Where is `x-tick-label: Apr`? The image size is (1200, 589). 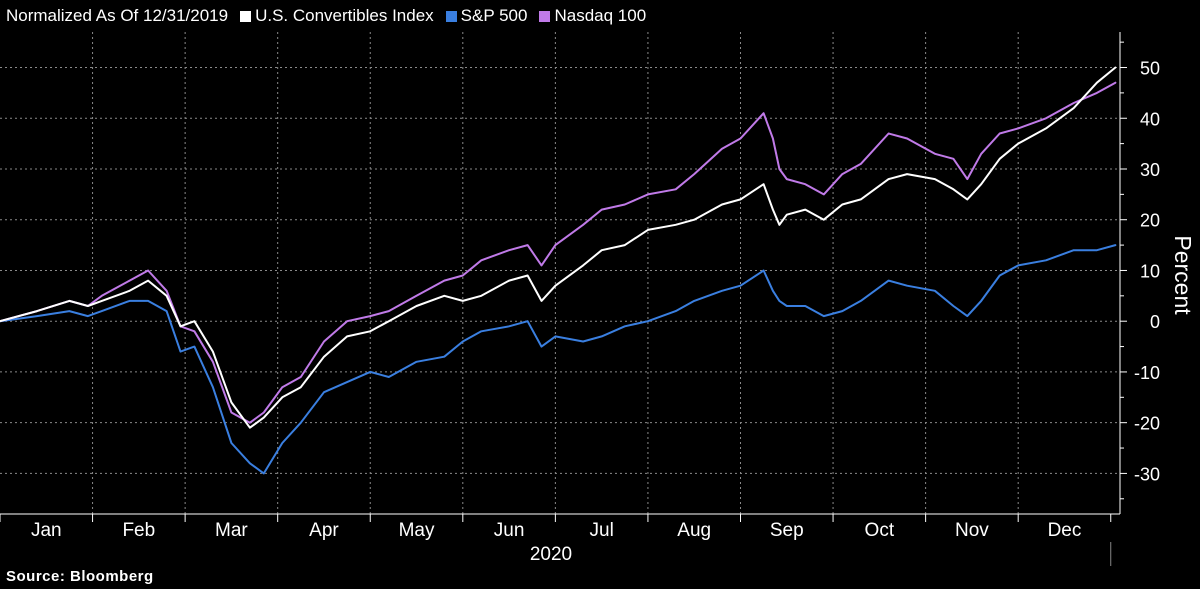 x-tick-label: Apr is located at coordinates (324, 530).